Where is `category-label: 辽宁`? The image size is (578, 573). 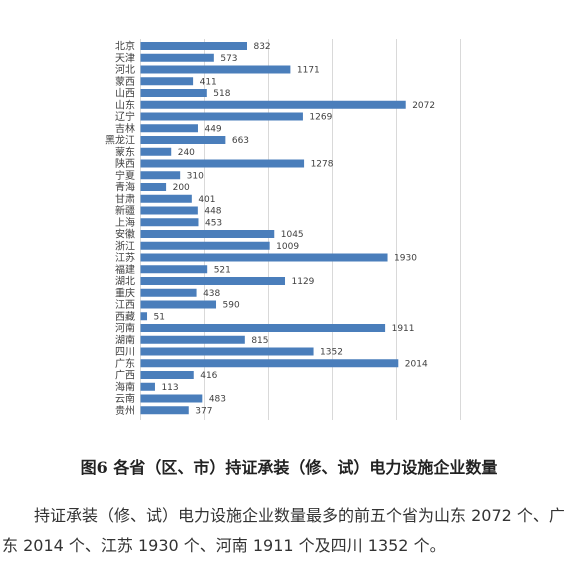
category-label: 辽宁 is located at coordinates (125, 116).